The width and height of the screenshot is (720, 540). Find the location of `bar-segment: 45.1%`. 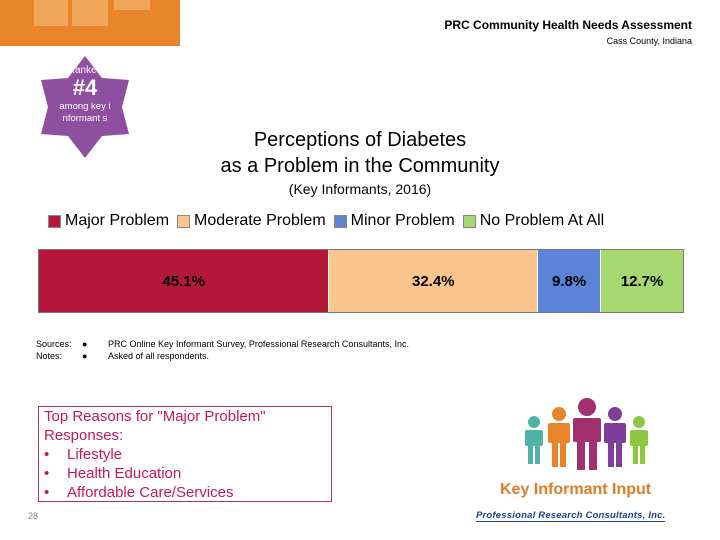

bar-segment: 45.1% is located at coordinates (184, 281).